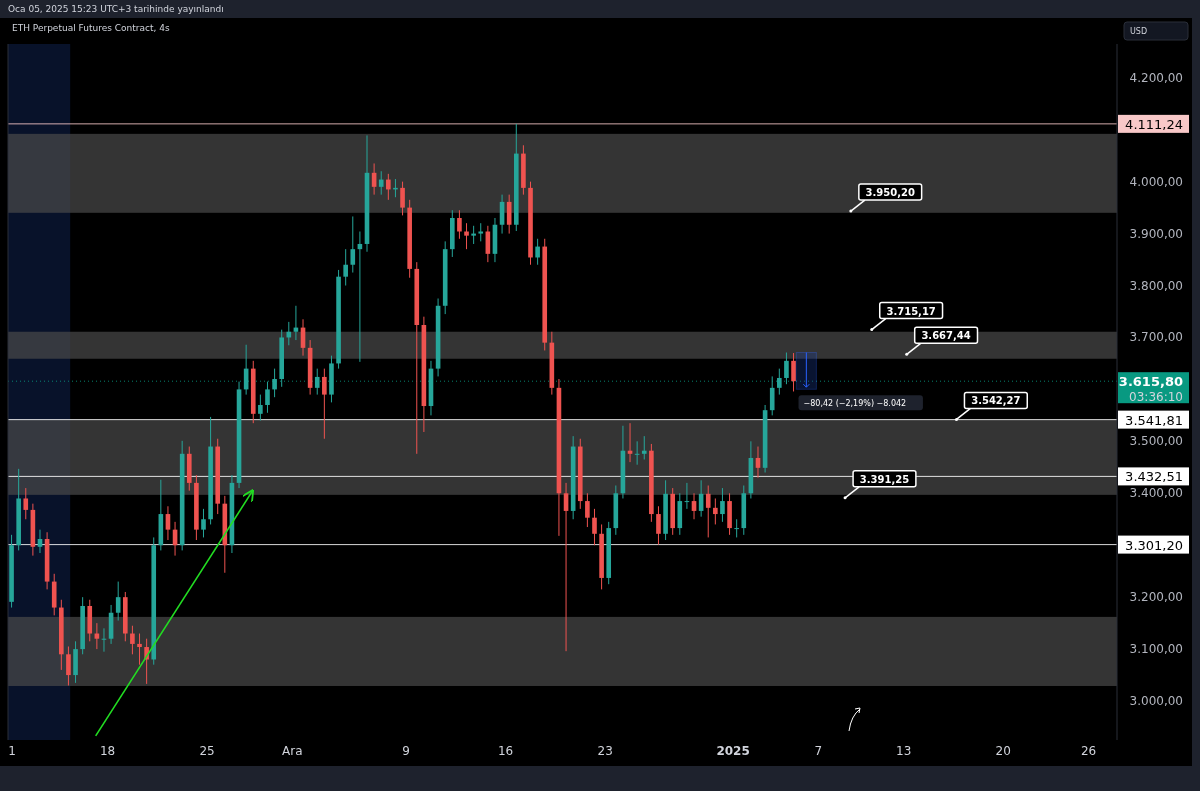 The width and height of the screenshot is (1200, 791). Describe the element at coordinates (12, 751) in the screenshot. I see `x-tick-label: 1` at that location.